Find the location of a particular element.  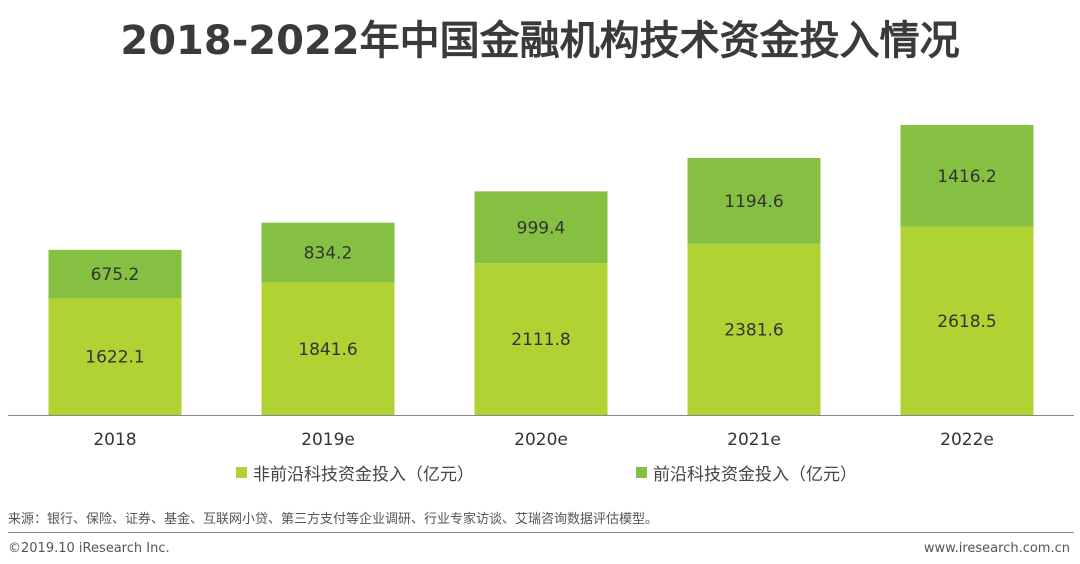

bar-segment-non-frontier-2019e is located at coordinates (328, 348).